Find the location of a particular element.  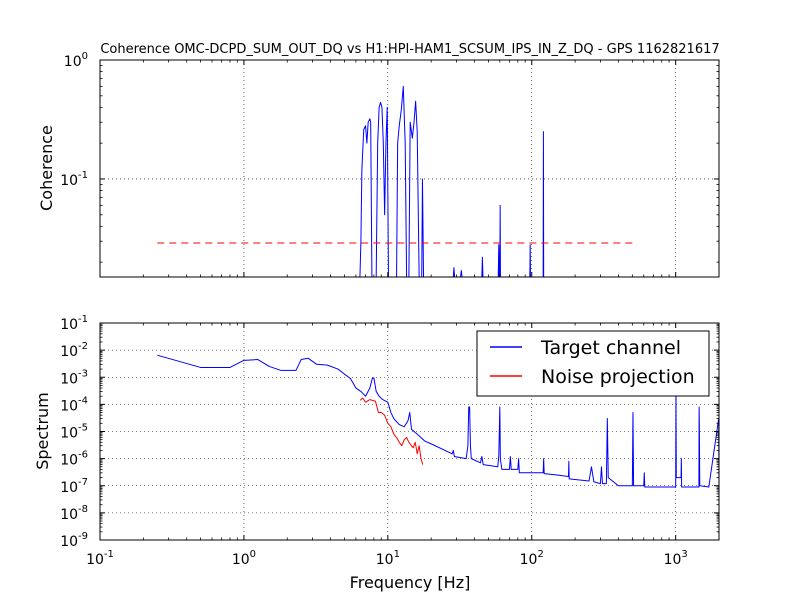

x-tick-label: 10³ is located at coordinates (676, 558).